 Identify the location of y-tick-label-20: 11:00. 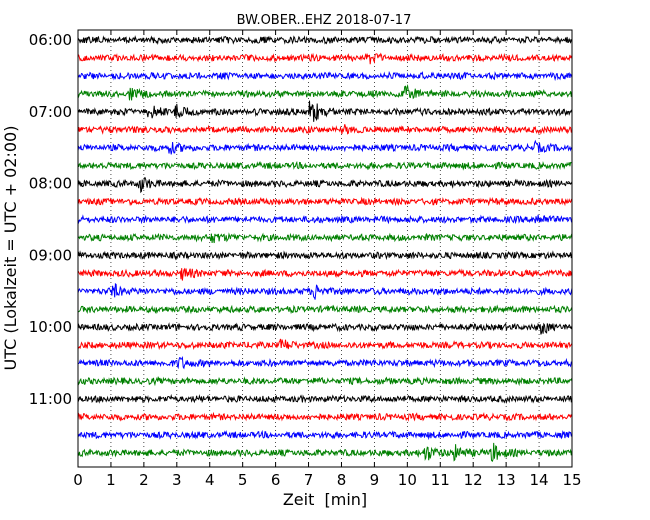
(50, 399).